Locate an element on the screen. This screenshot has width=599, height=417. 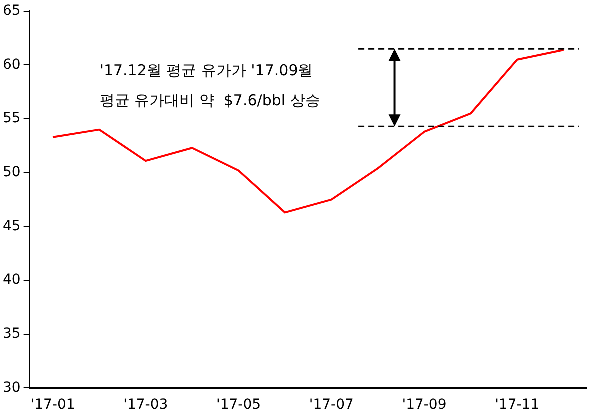
x-tick-label: '17-07 is located at coordinates (331, 405).